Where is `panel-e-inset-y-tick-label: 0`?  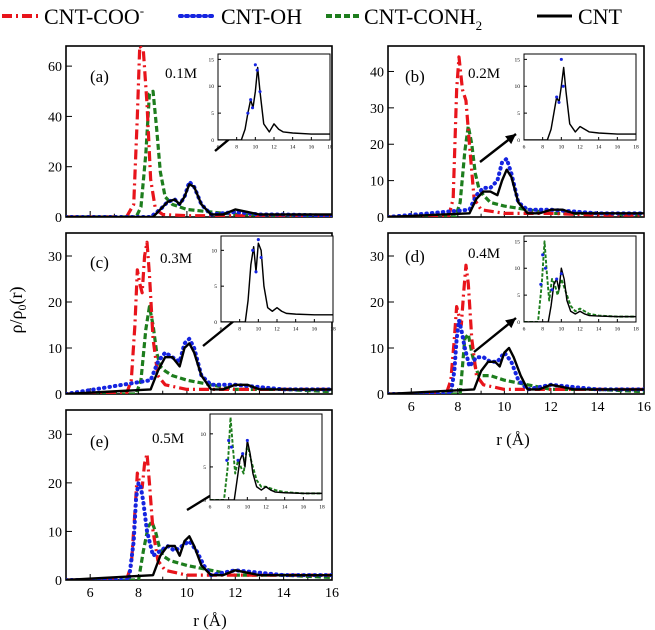 panel-e-inset-y-tick-label: 0 is located at coordinates (204, 501).